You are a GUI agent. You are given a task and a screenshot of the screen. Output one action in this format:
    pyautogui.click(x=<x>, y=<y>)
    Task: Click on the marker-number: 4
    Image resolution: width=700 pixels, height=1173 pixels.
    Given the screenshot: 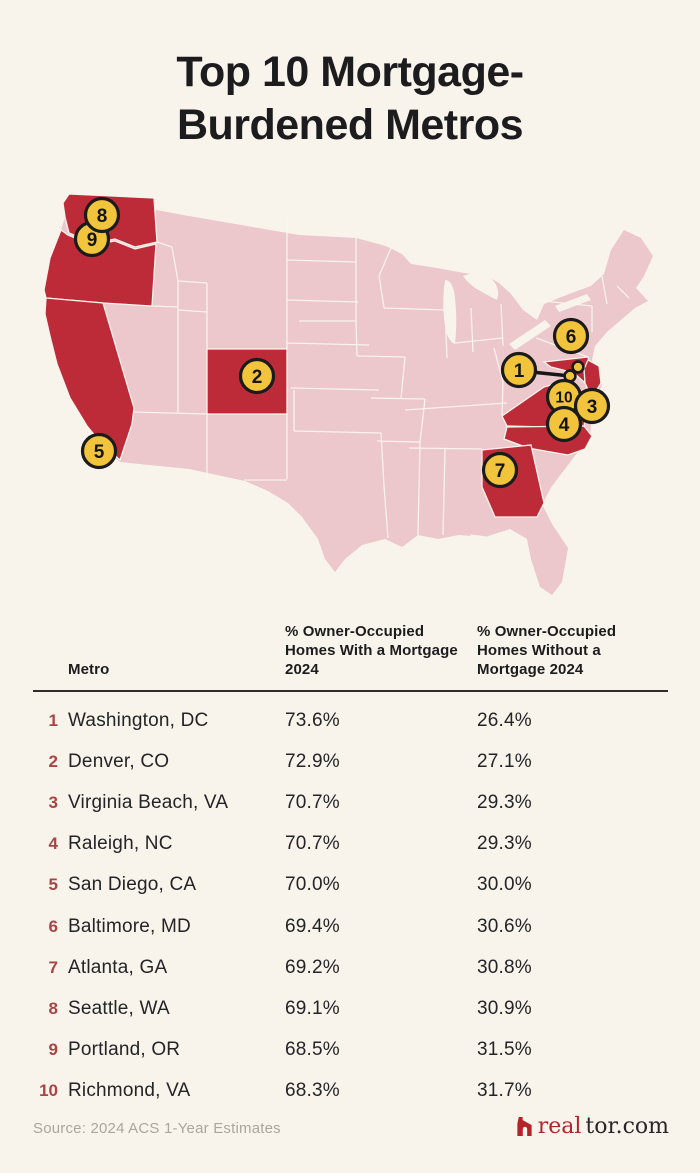 What is the action you would take?
    pyautogui.click(x=564, y=425)
    